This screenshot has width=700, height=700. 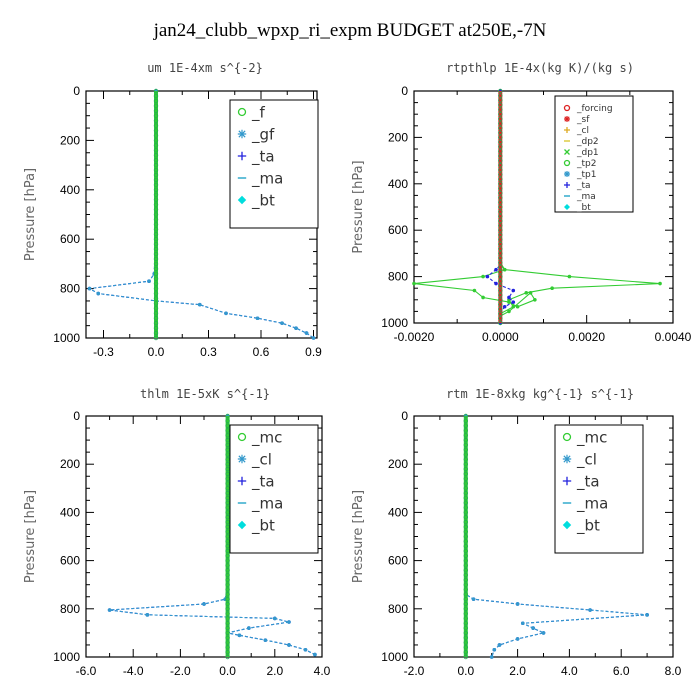 I want to click on y-tick-label: 0, so click(x=76, y=416).